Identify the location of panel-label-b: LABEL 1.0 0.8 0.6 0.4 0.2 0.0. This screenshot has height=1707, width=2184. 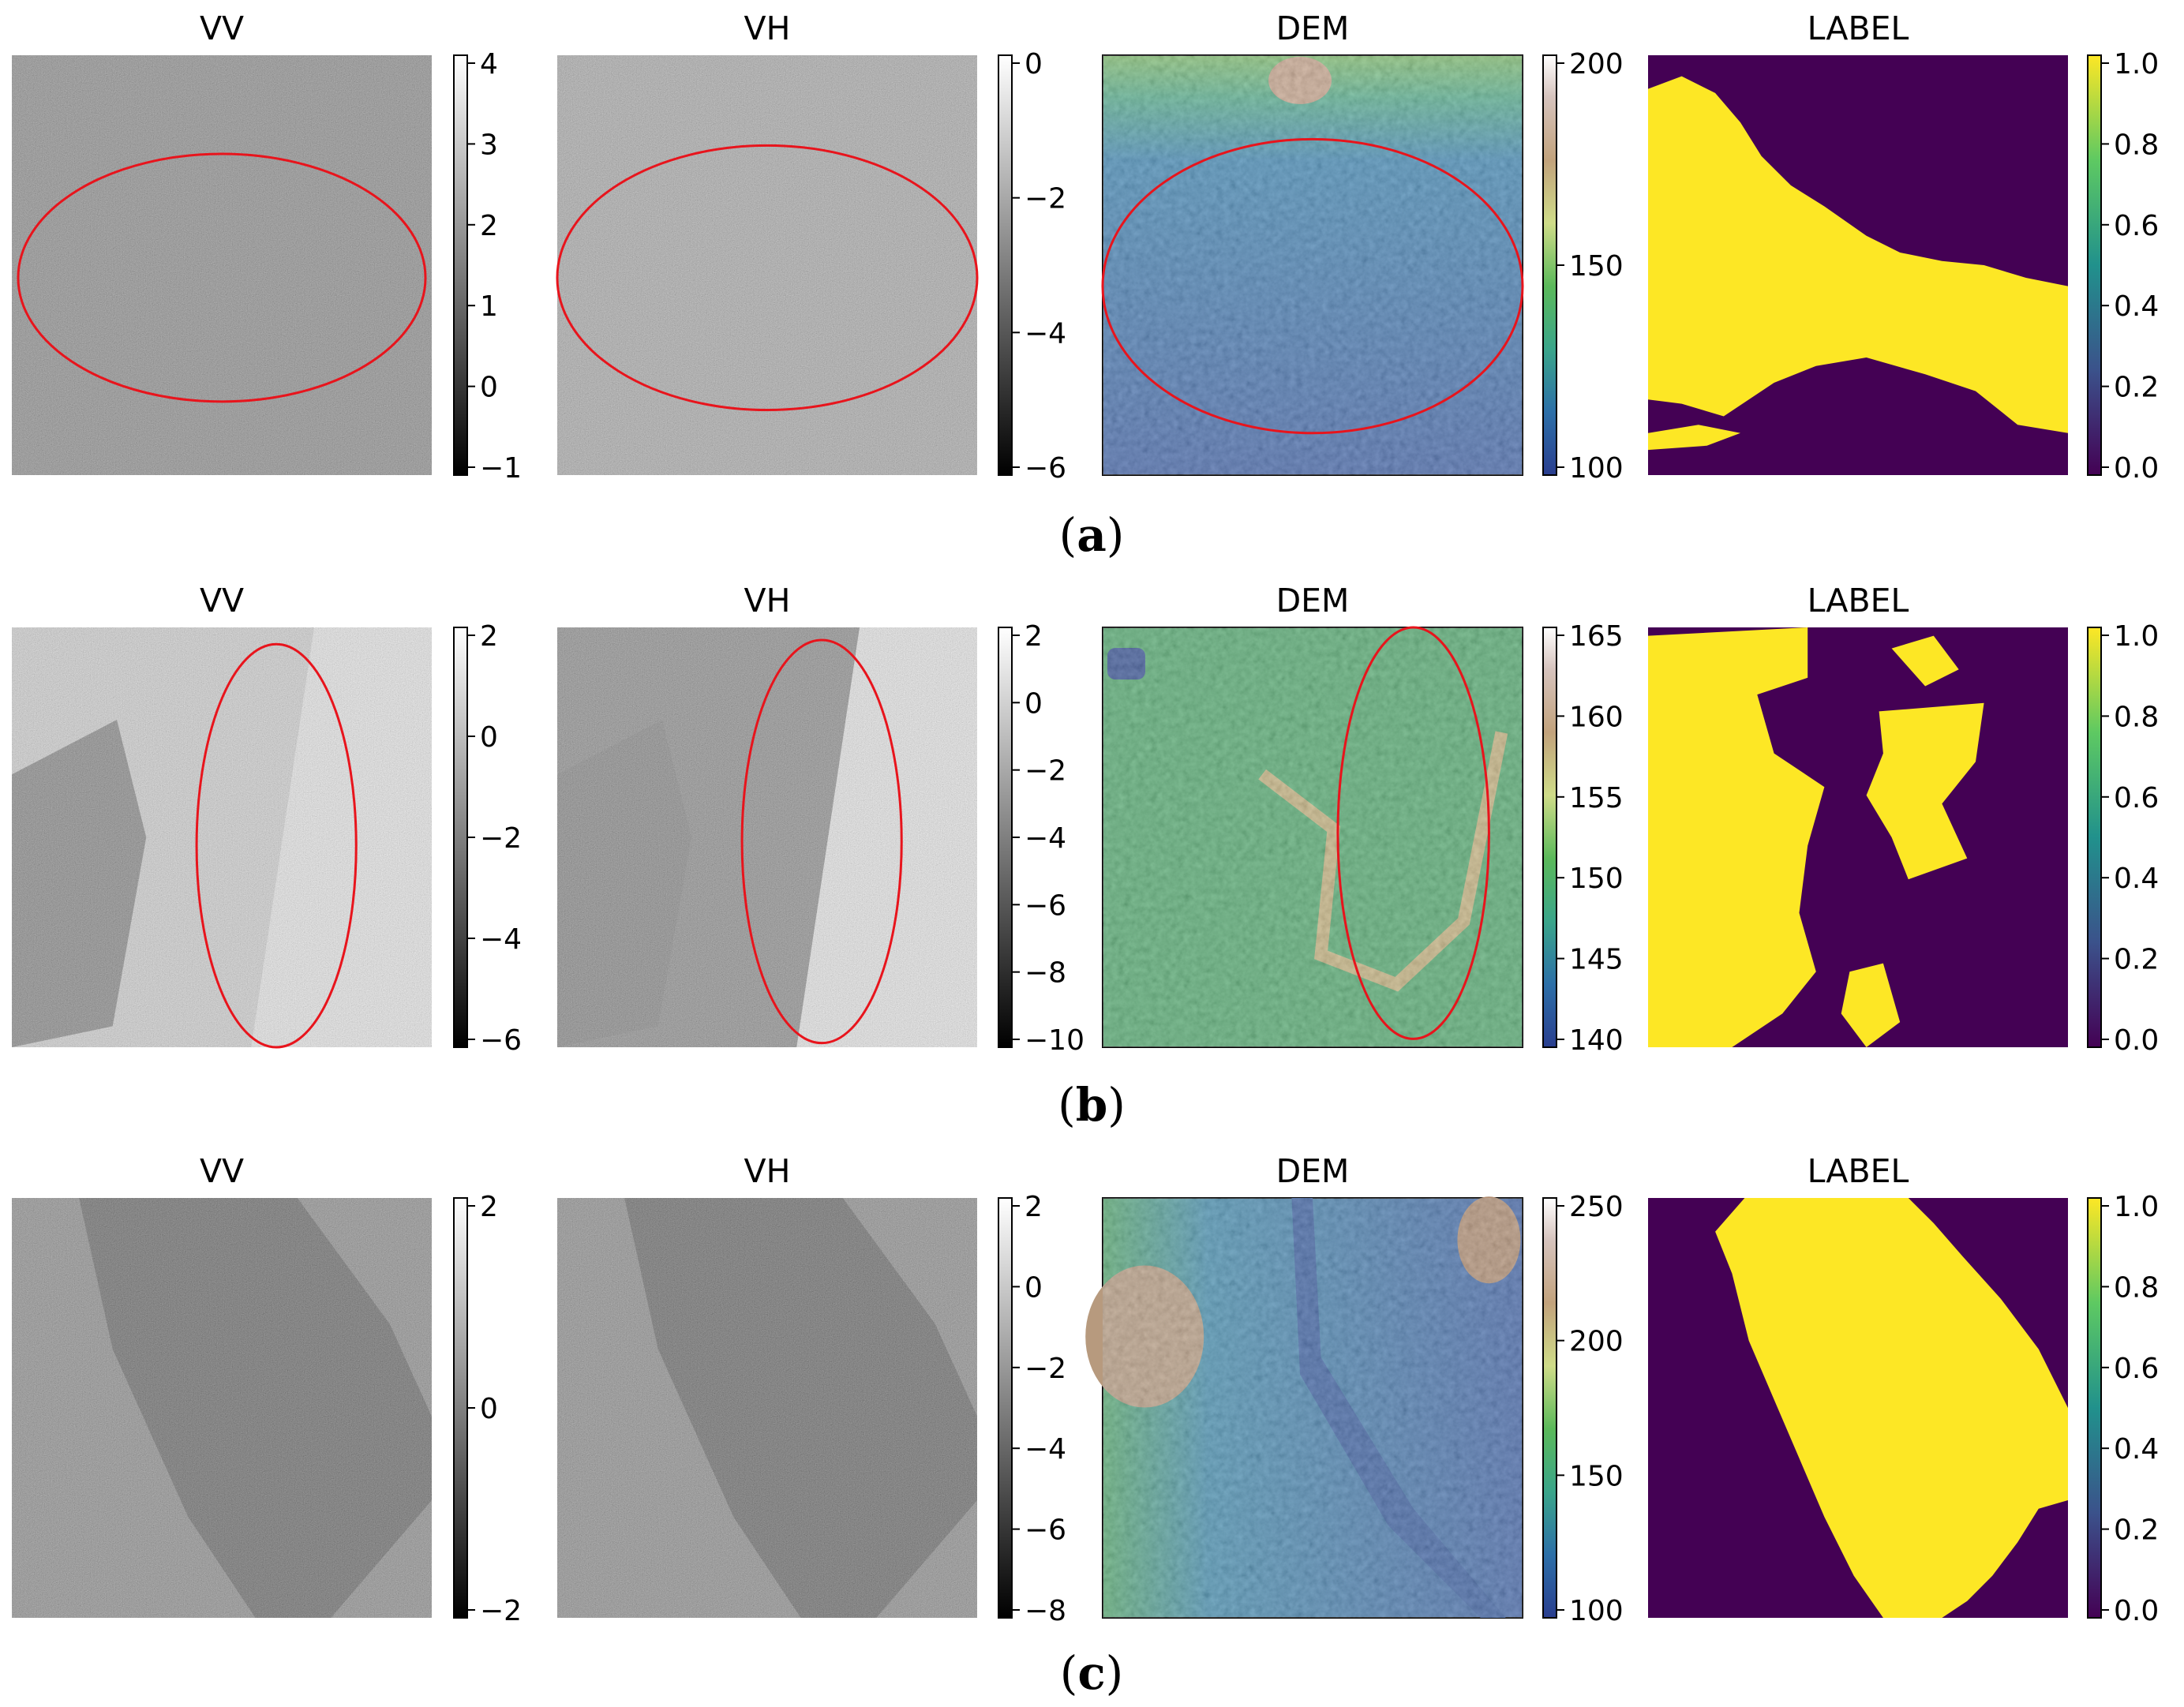
(1903, 819).